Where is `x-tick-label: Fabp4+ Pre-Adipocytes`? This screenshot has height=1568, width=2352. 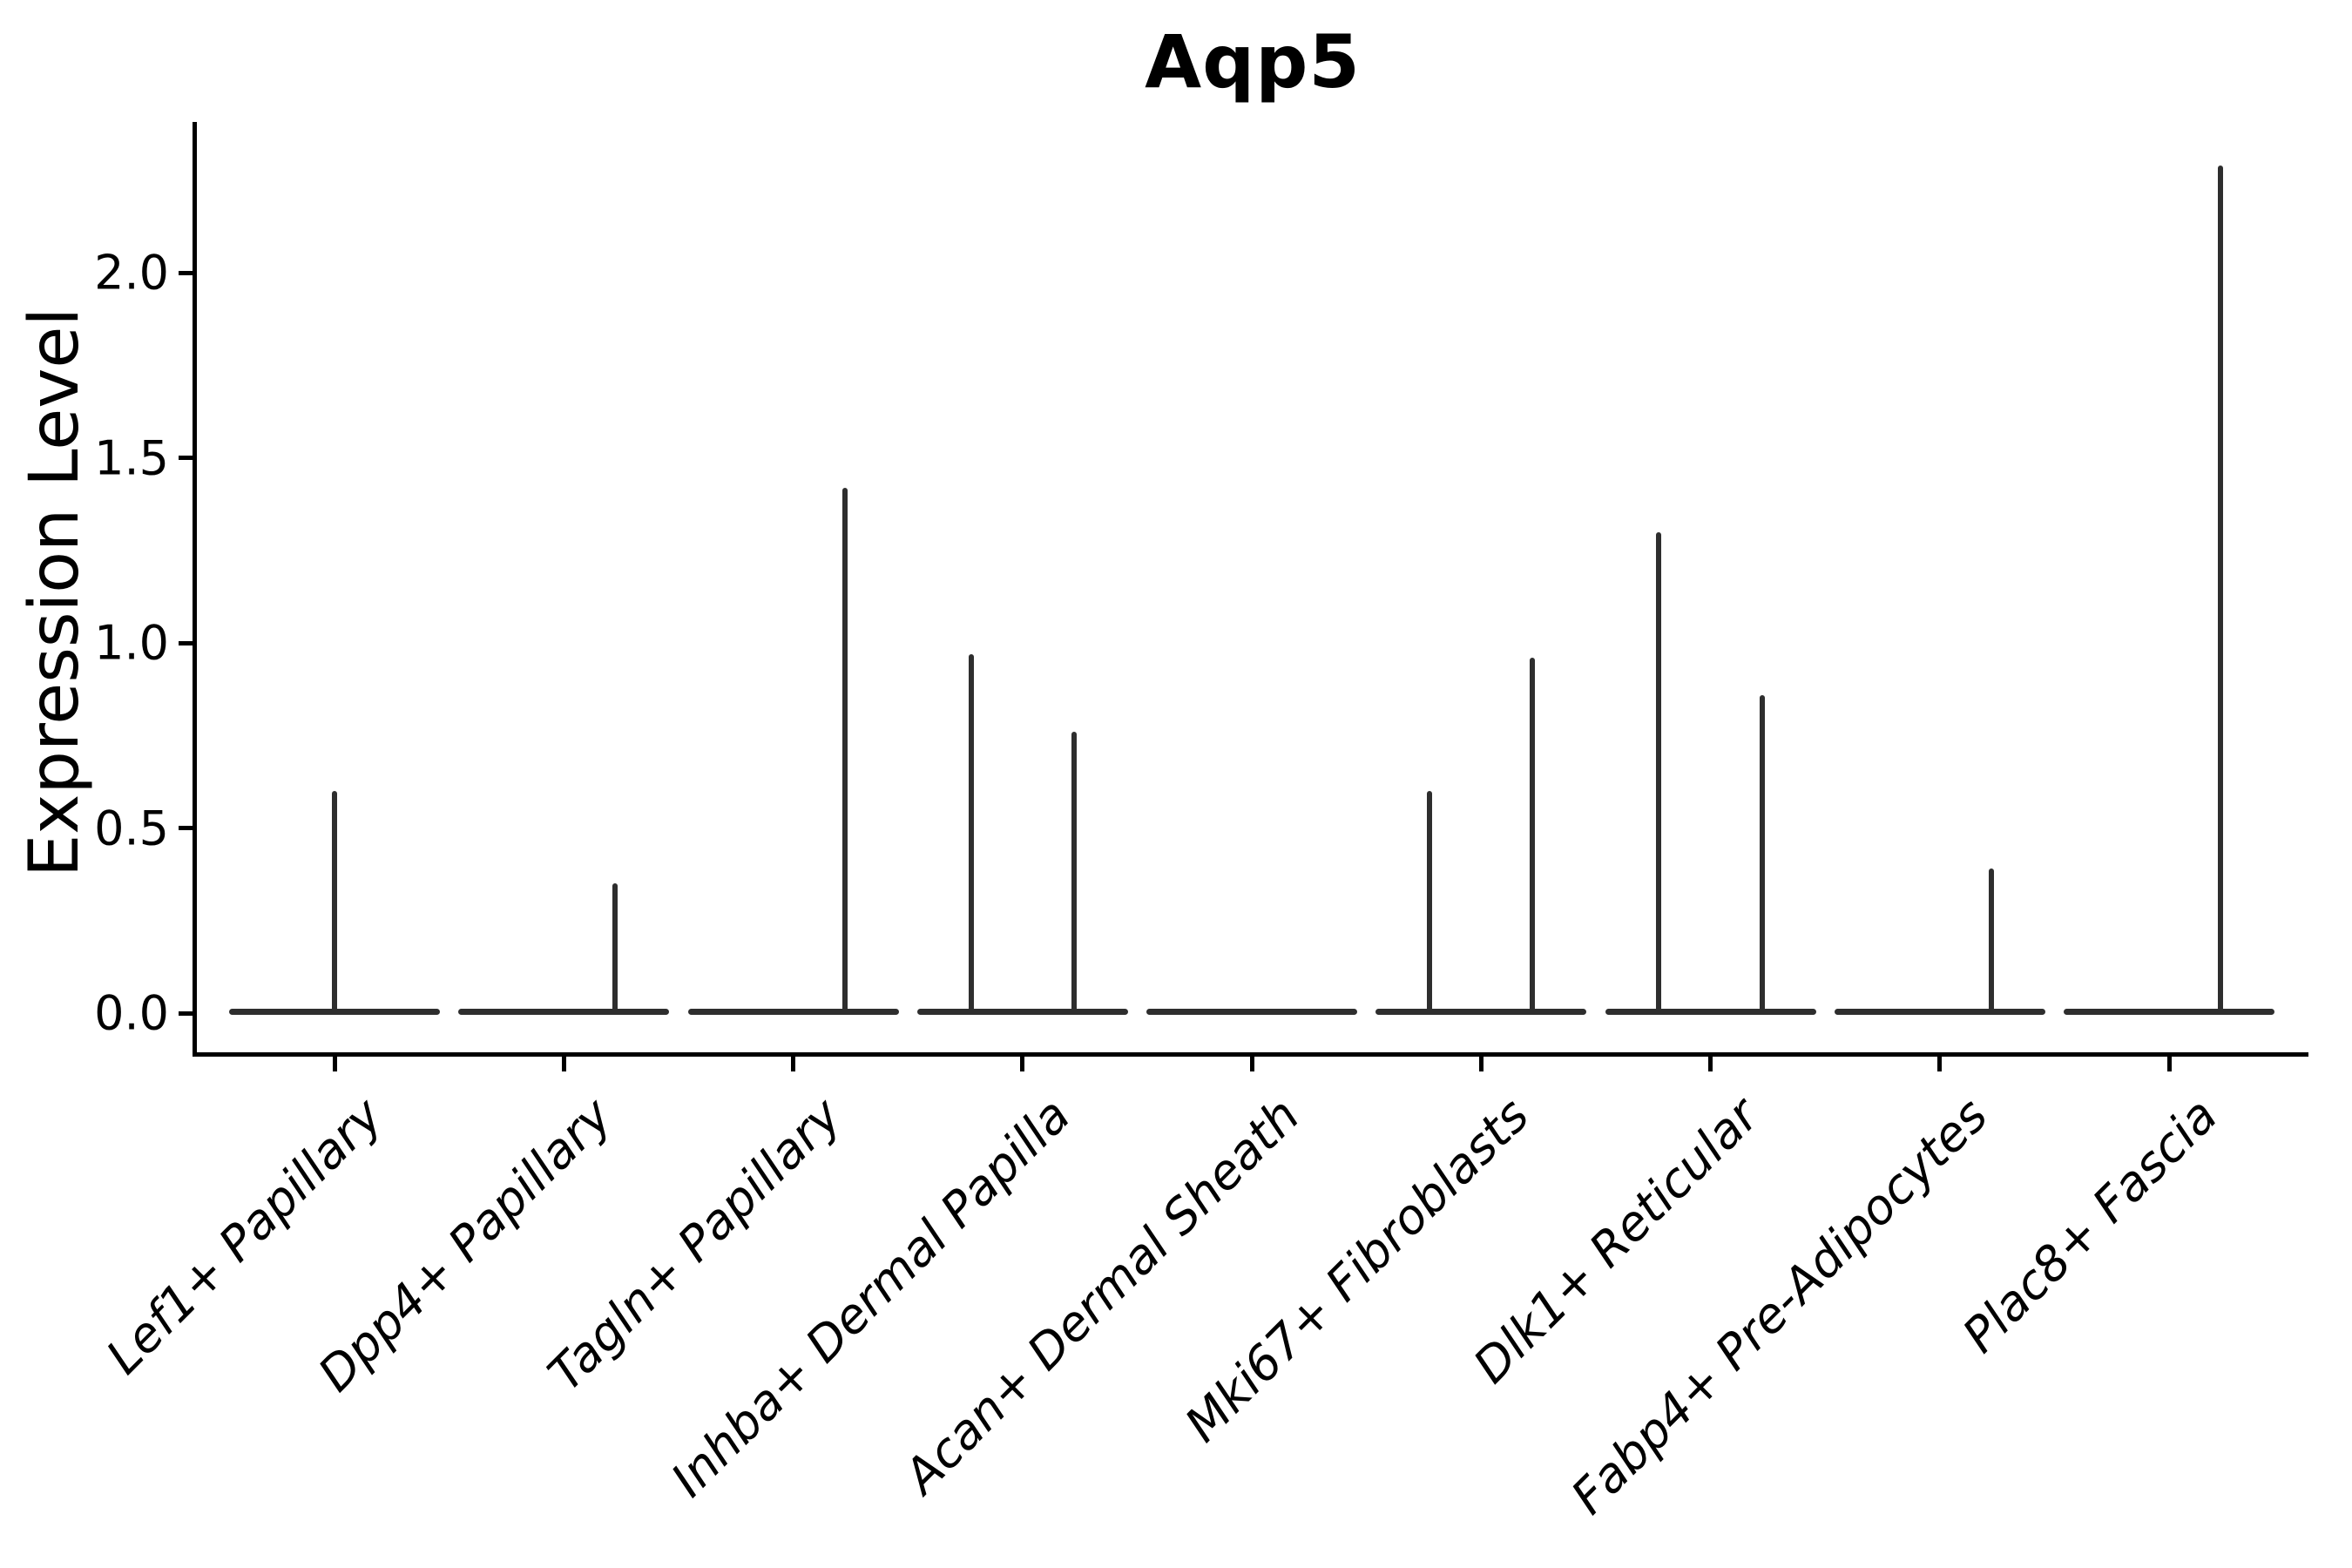
x-tick-label: Fabp4+ Pre-Adipocytes is located at coordinates (1779, 1306).